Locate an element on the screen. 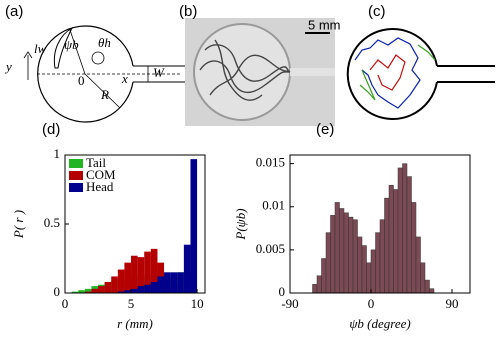 This screenshot has width=498, height=344. head-track is located at coordinates (387, 73).